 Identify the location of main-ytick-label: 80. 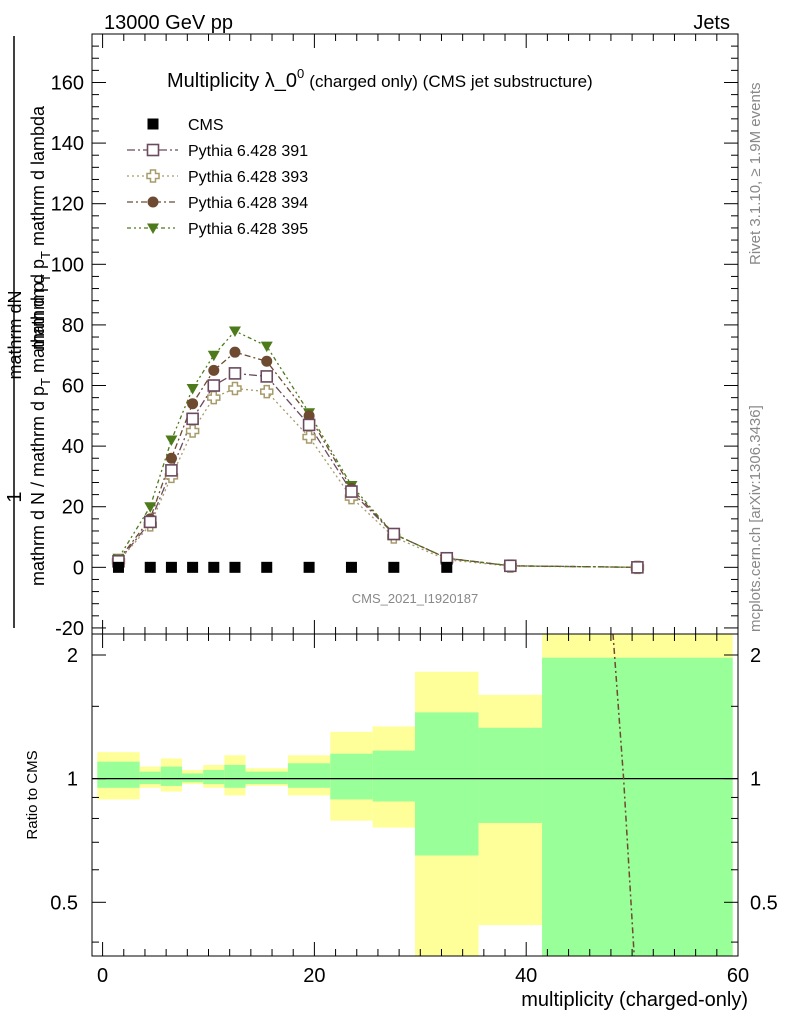
(73, 326).